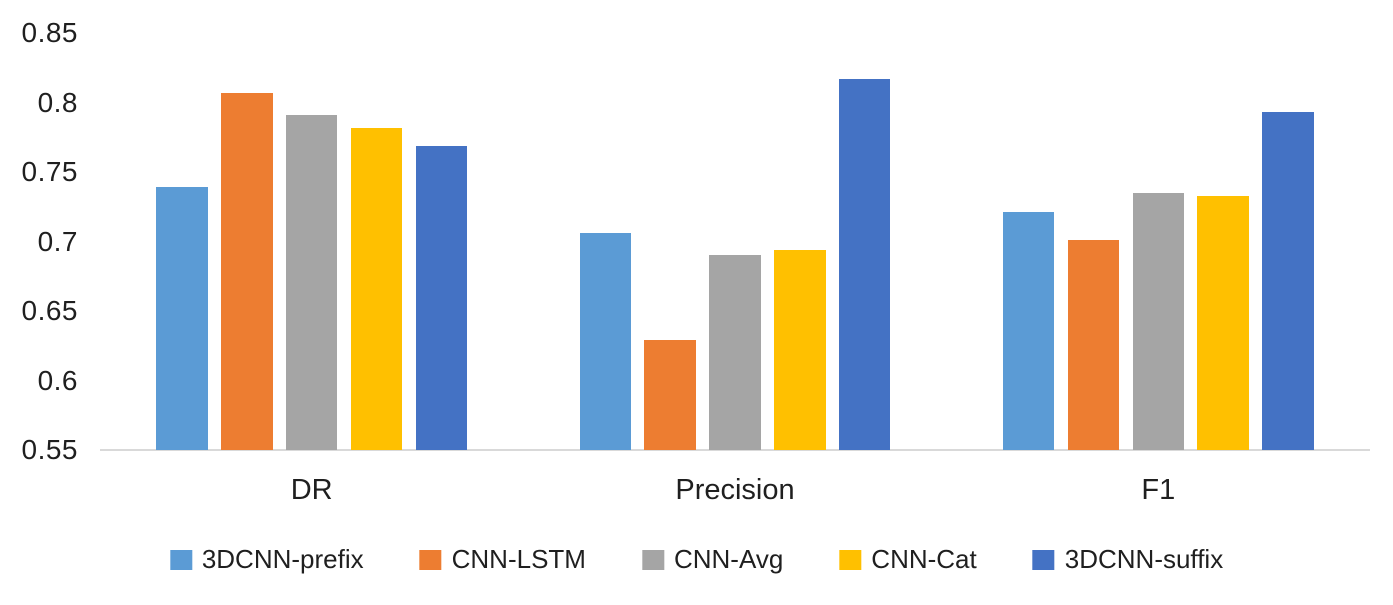 The height and width of the screenshot is (605, 1393). What do you see at coordinates (441, 297) in the screenshot?
I see `bar-3dcnn-suffix-dr` at bounding box center [441, 297].